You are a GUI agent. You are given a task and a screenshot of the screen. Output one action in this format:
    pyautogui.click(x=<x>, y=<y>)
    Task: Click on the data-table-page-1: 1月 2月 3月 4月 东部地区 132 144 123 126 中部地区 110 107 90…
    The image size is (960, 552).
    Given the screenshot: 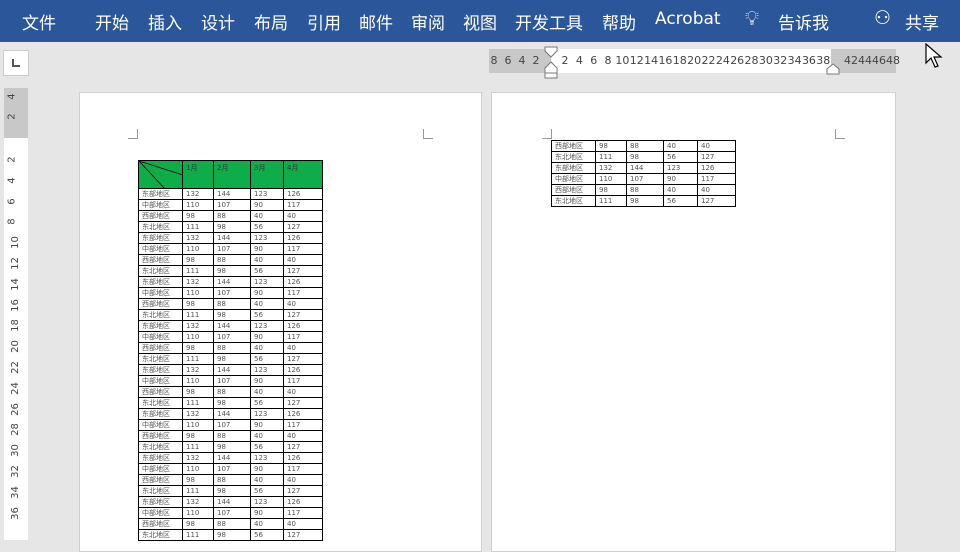 What is the action you would take?
    pyautogui.click(x=230, y=350)
    